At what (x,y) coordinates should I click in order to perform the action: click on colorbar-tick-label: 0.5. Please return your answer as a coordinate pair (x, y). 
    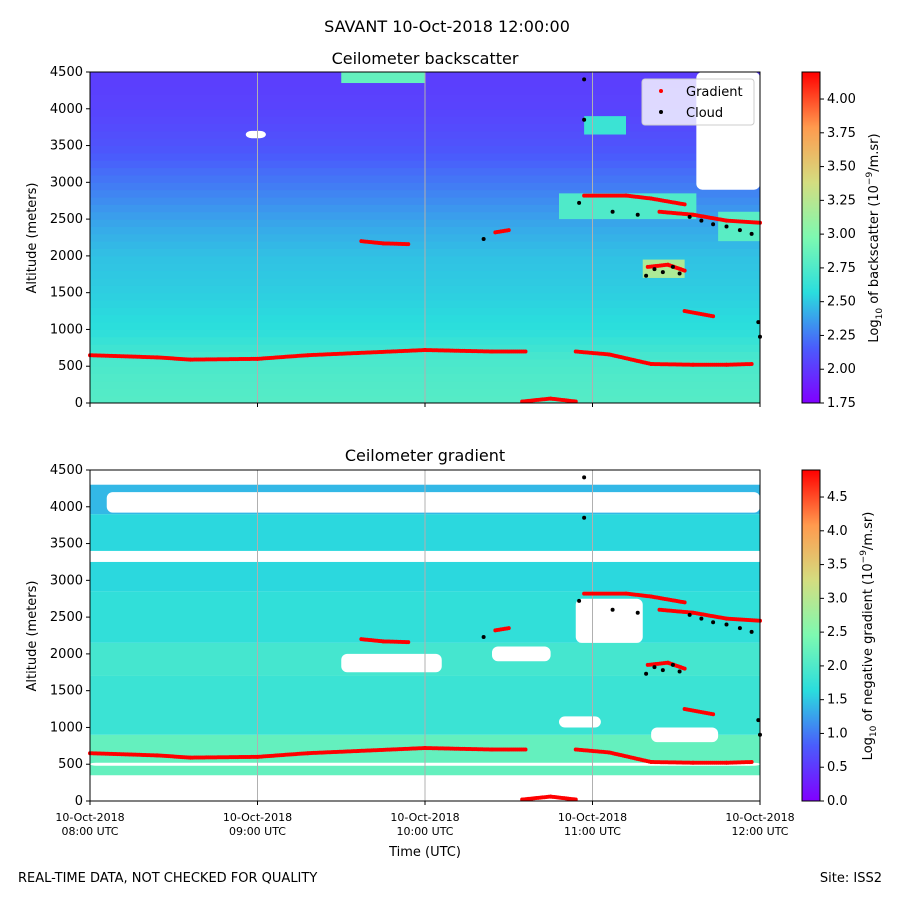
    Looking at the image, I should click on (837, 767).